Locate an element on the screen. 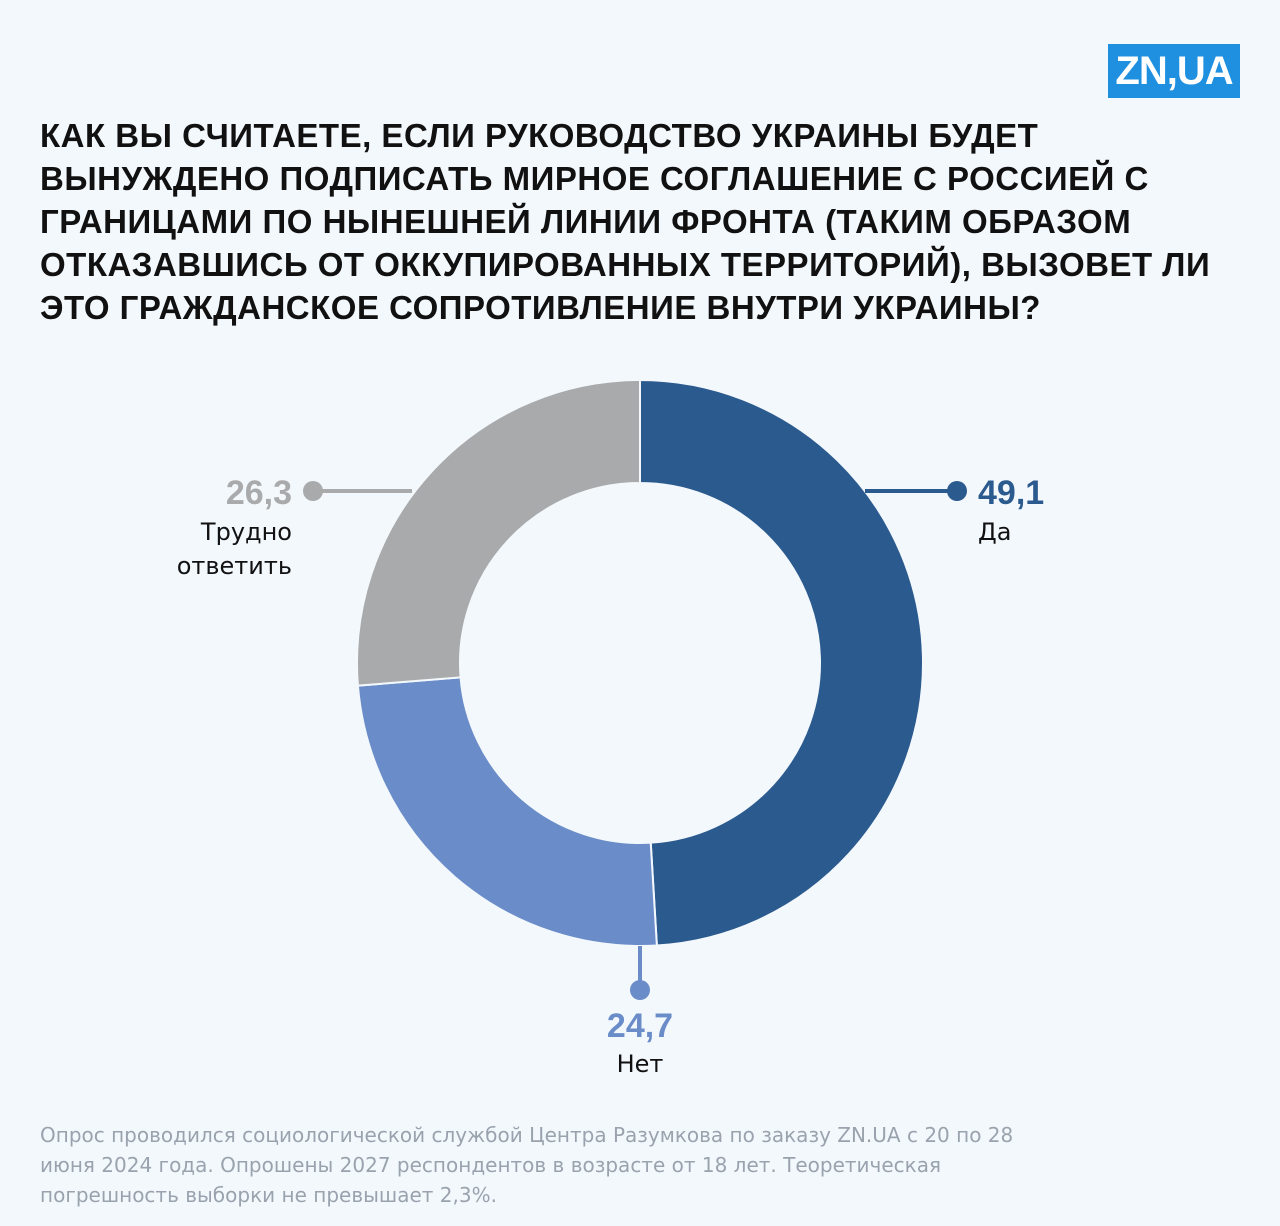 This screenshot has height=1226, width=1280. logo: ZN,UA is located at coordinates (1174, 71).